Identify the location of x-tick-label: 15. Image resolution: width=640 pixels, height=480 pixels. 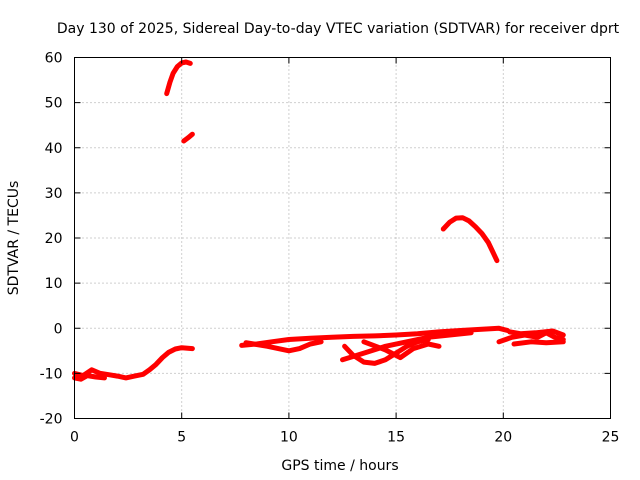
(396, 438).